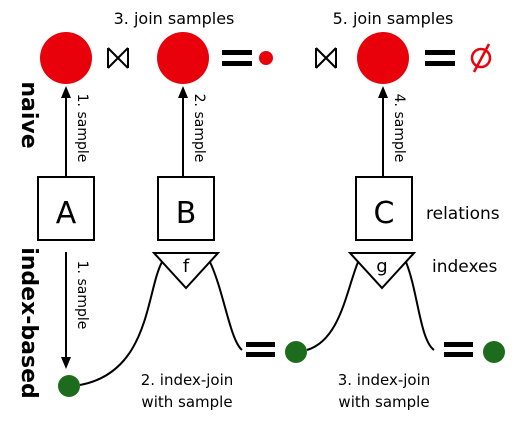 The width and height of the screenshot is (519, 426). I want to click on index-join-f-curve-out, so click(226, 306).